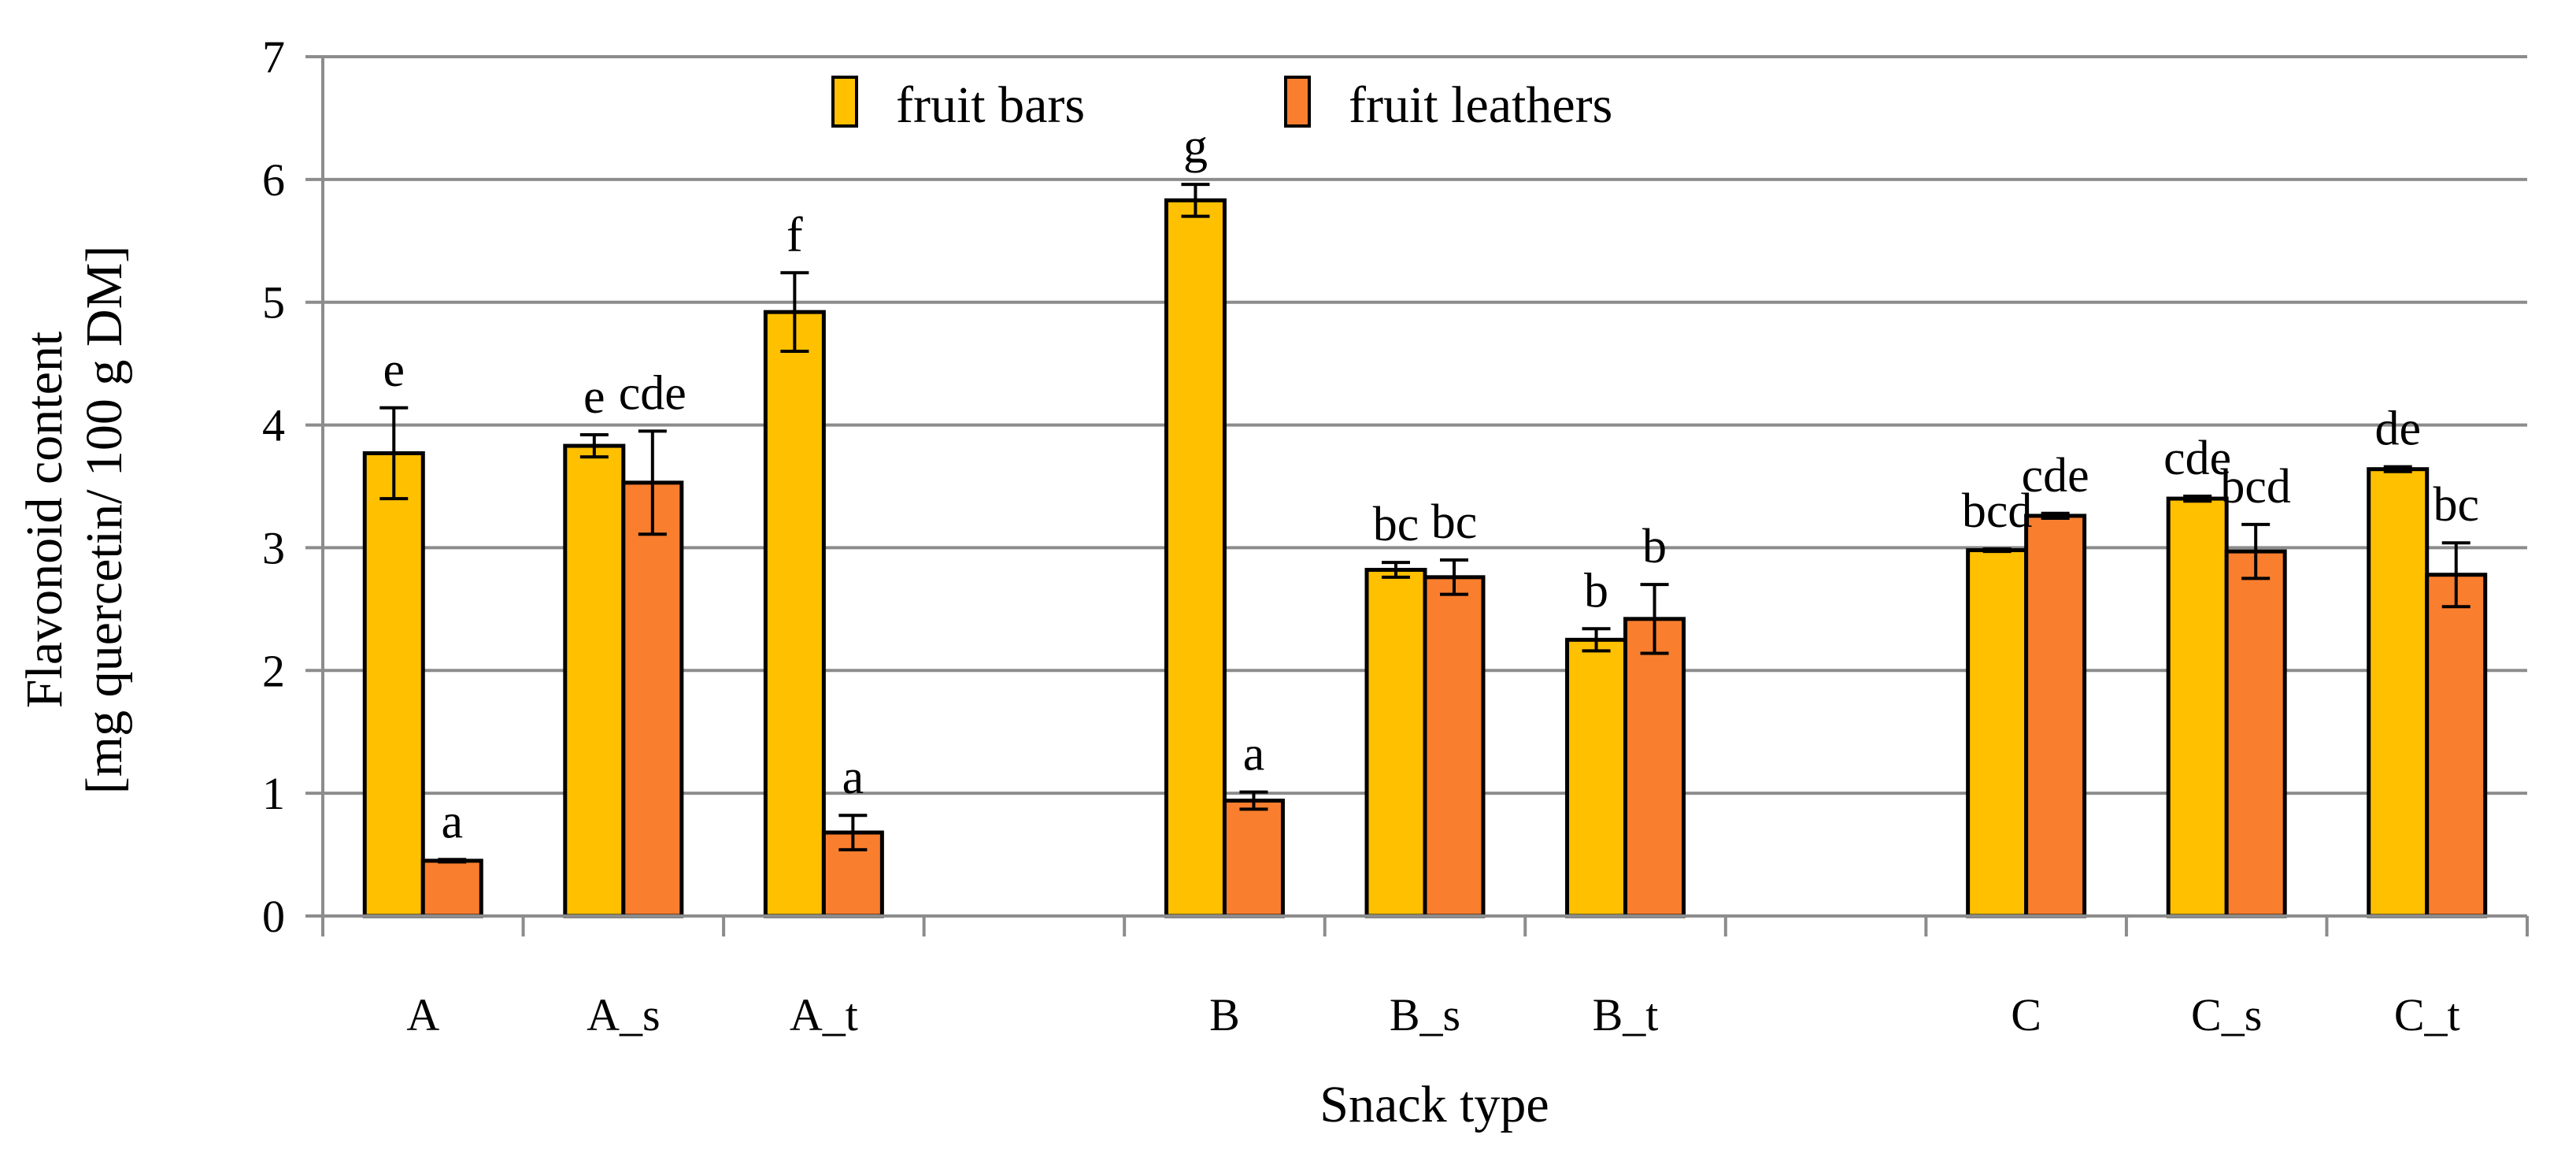 This screenshot has height=1157, width=2576. What do you see at coordinates (2026, 1014) in the screenshot?
I see `x-tick-label: C` at bounding box center [2026, 1014].